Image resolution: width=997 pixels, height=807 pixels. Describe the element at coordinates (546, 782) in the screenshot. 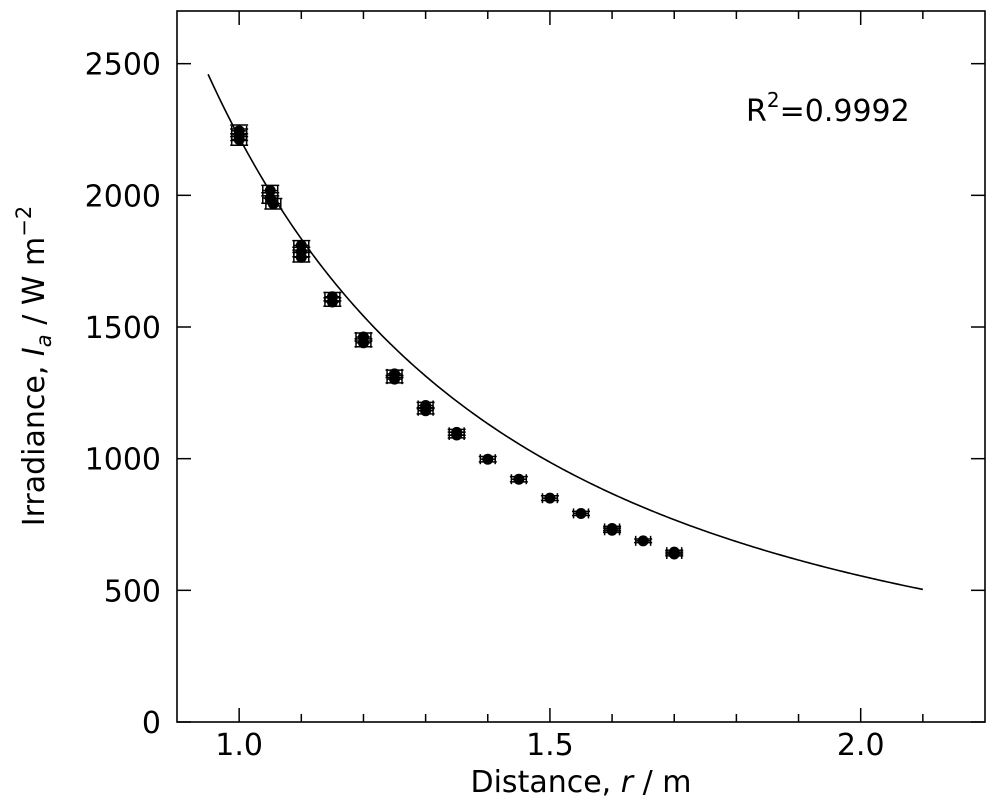

I see `x-axis-label-prefix: Distance,` at that location.